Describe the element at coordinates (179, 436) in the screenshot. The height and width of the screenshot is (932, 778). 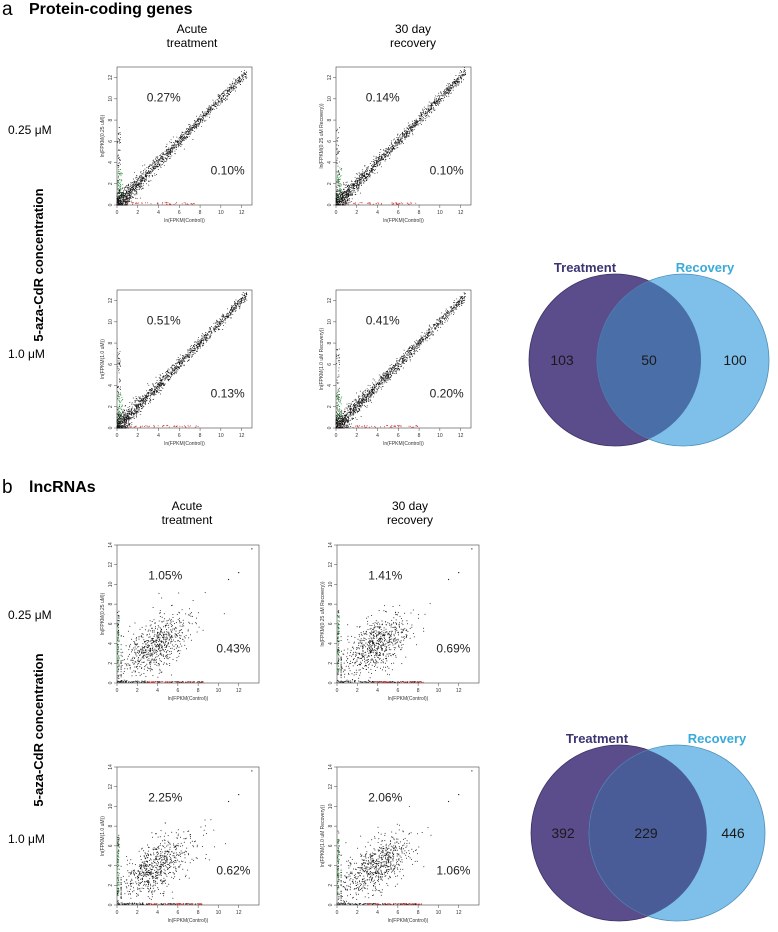
I see `x-tick-label: 6` at that location.